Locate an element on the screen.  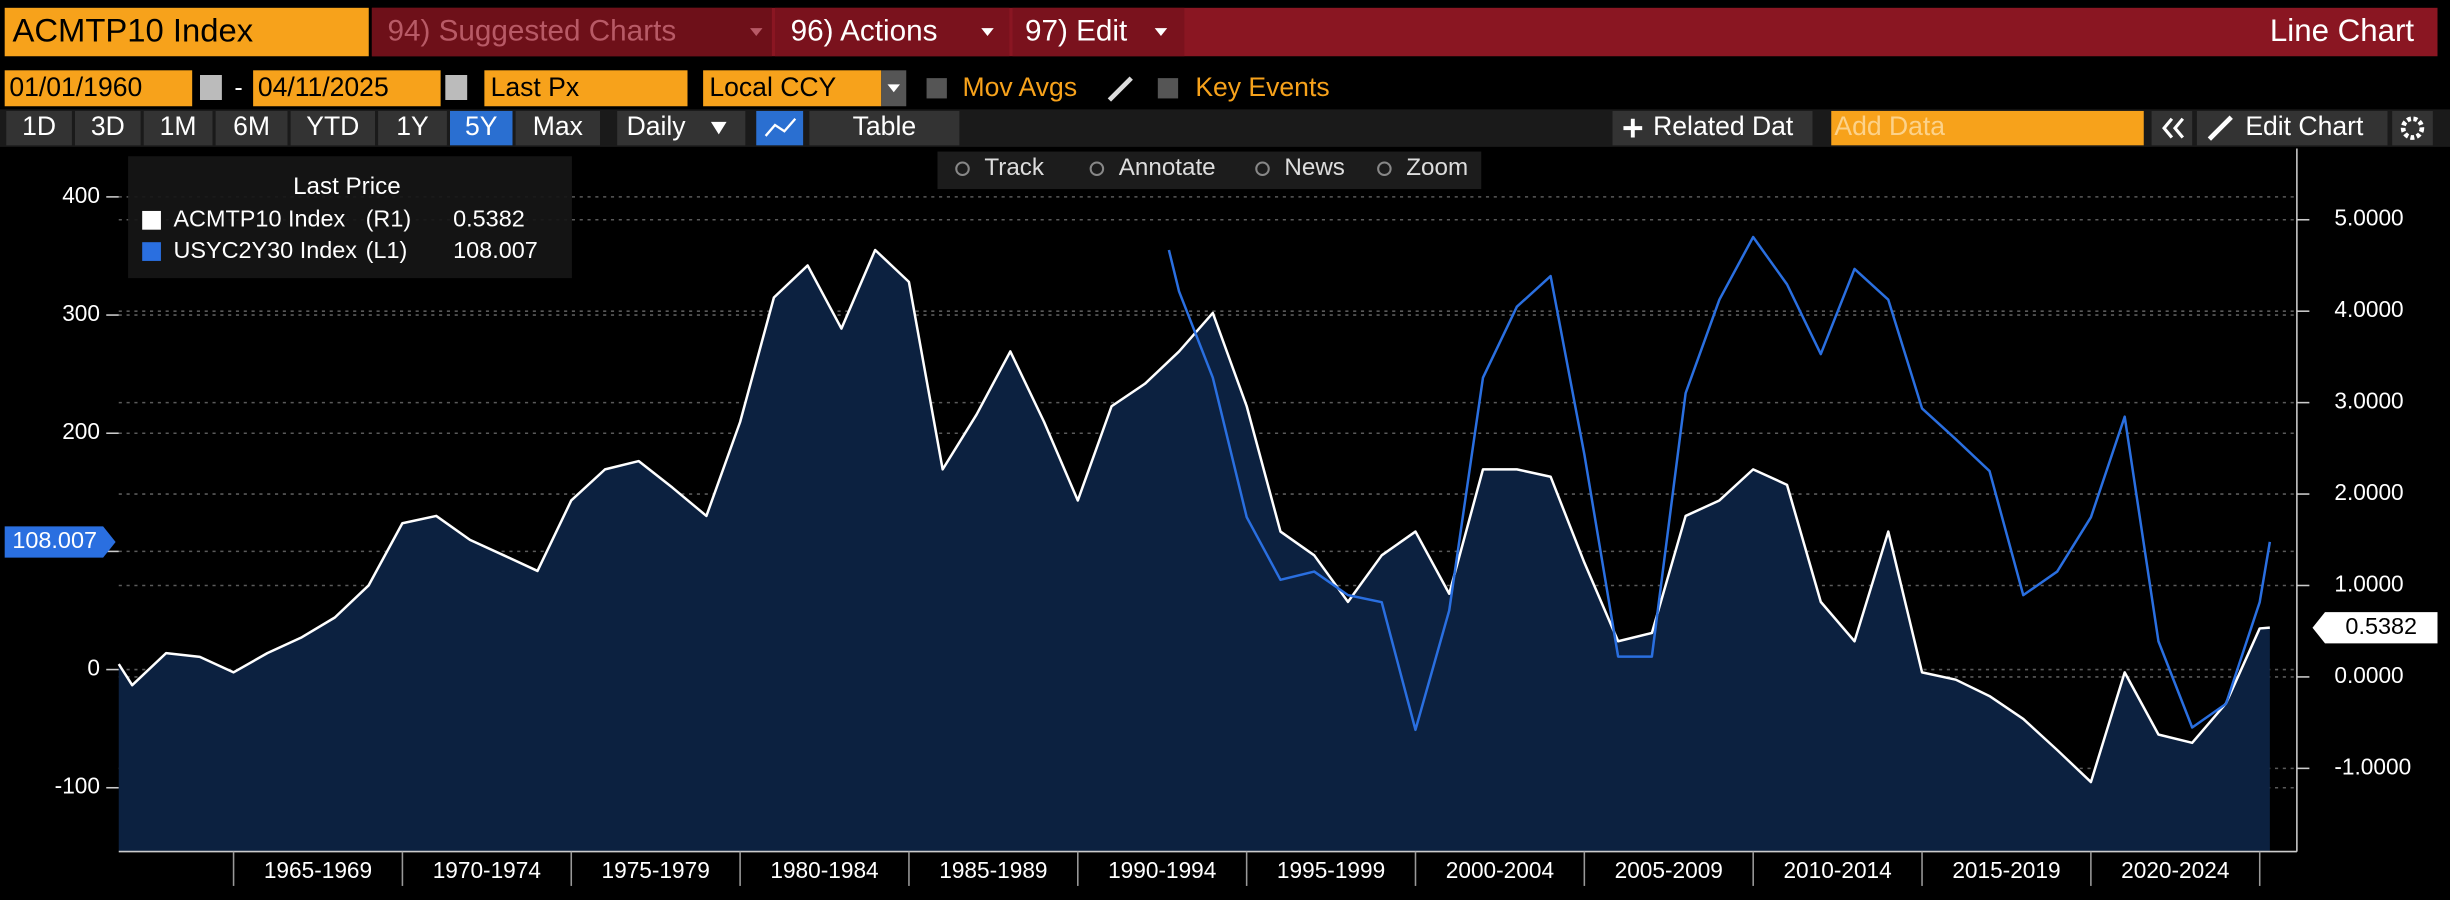
gear-icon is located at coordinates (2412, 128).